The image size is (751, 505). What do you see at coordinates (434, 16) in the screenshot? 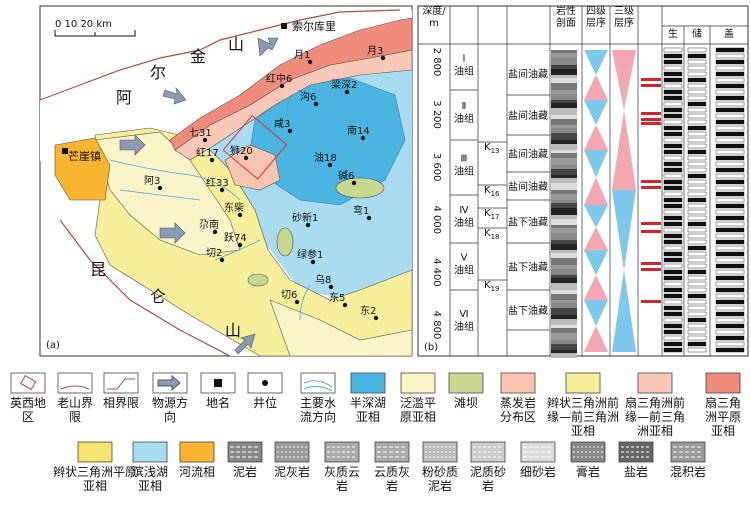
I see `column-header: 深度/m` at bounding box center [434, 16].